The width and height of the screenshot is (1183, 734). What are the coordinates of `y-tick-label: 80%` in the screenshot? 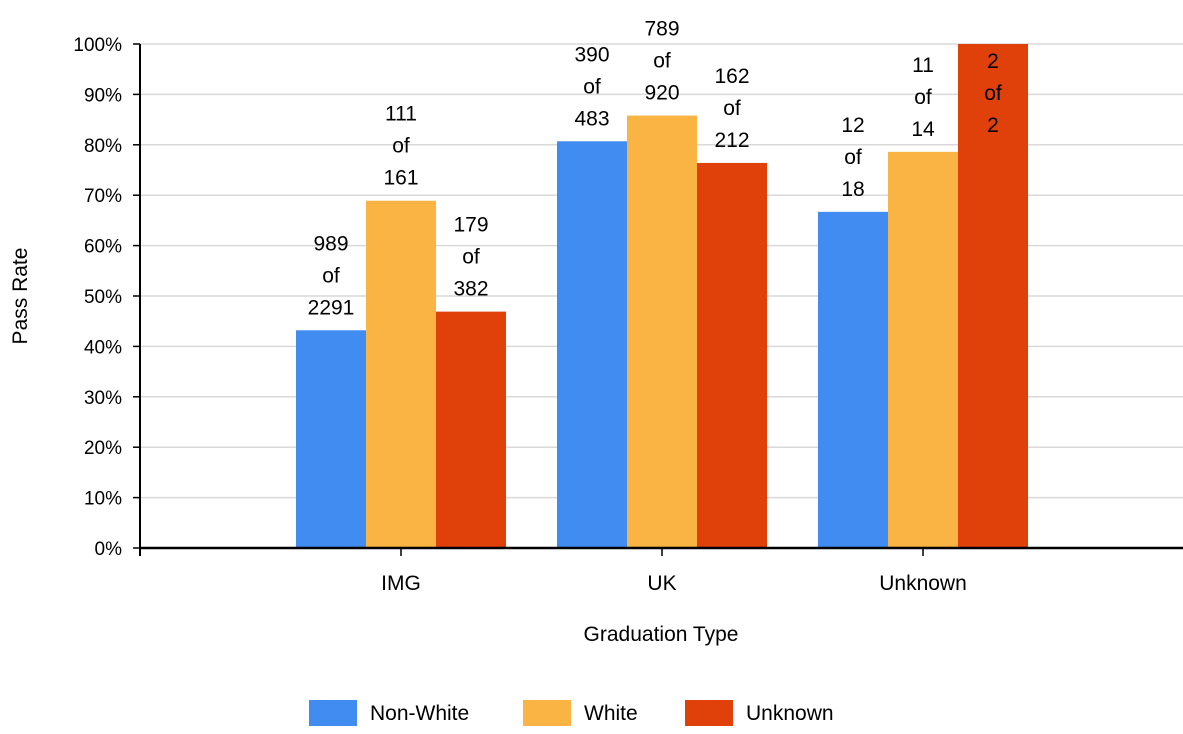 It's located at (103, 146).